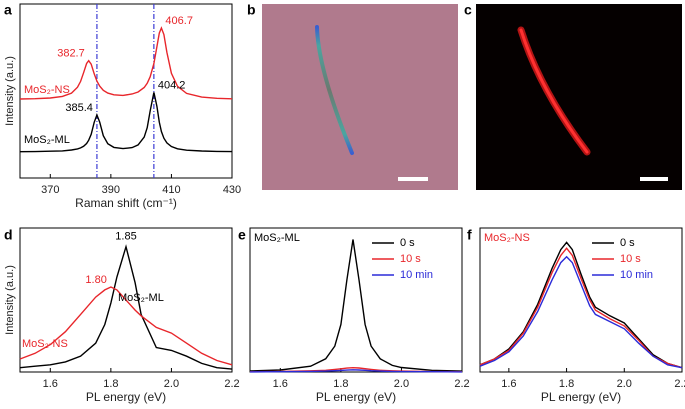  I want to click on x-axis-label: Raman shift (cm⁻¹), so click(126, 203).